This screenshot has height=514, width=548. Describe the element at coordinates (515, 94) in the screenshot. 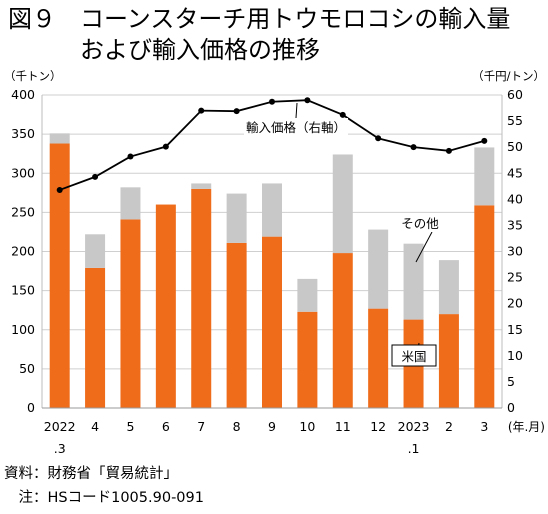

I see `right-tick-label: 60` at that location.